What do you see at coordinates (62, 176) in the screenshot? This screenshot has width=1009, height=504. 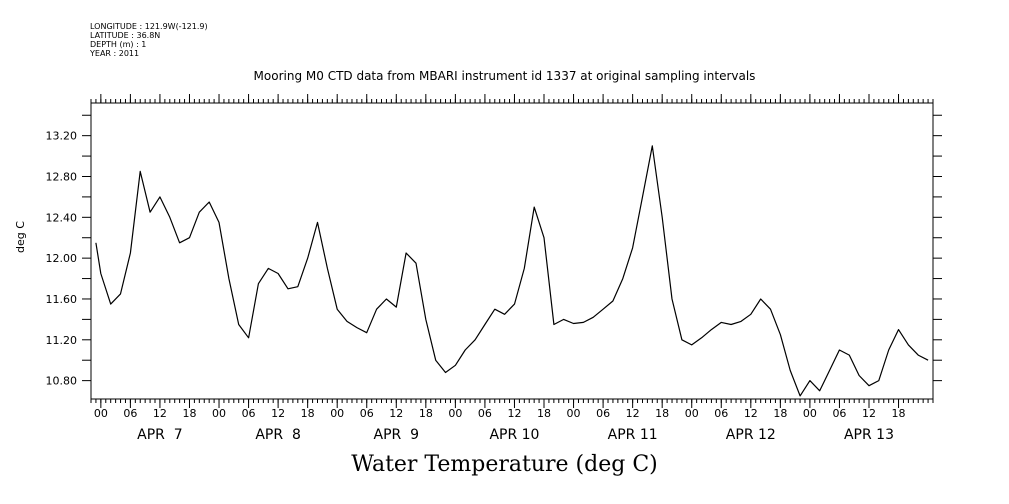 I see `y-tick-label: 12.80` at bounding box center [62, 176].